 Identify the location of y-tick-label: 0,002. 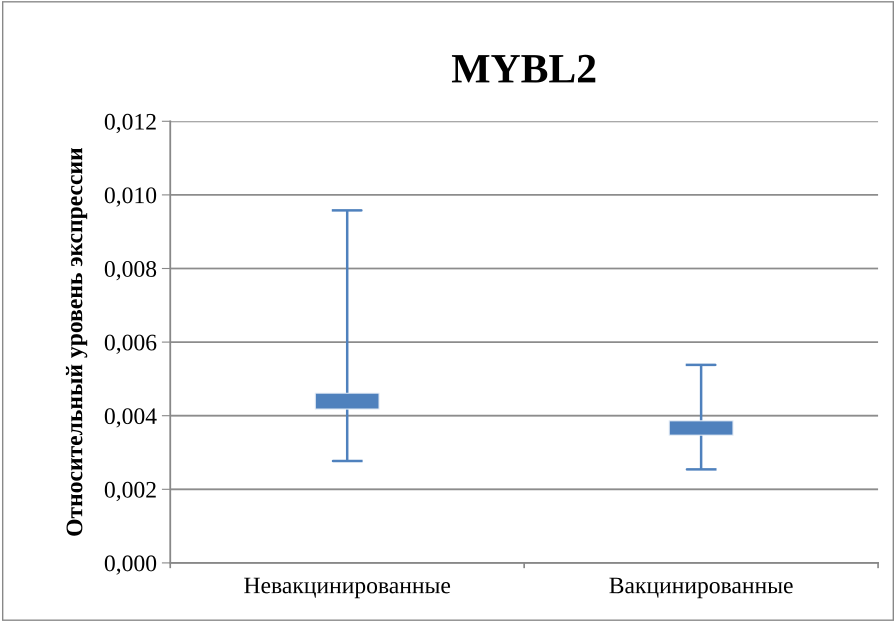
(130, 492).